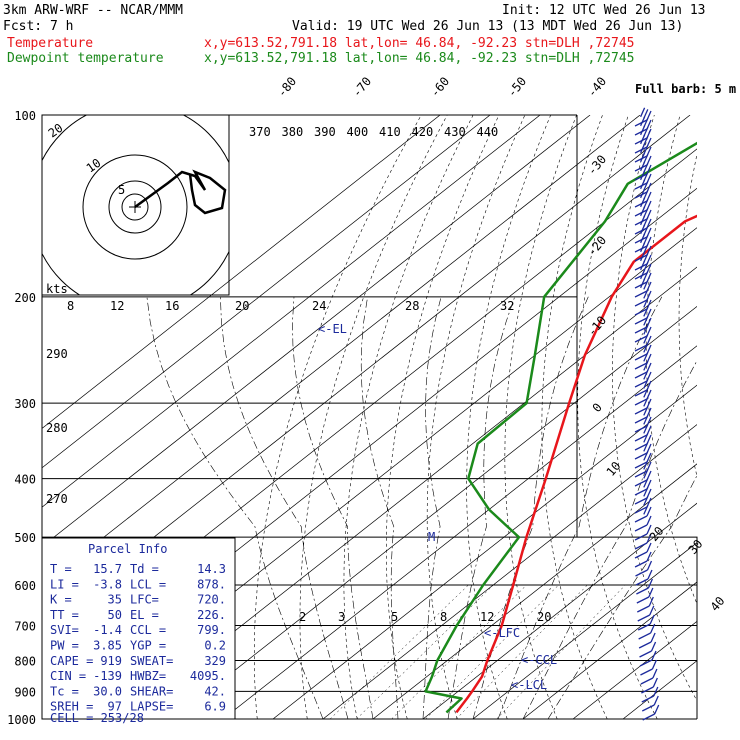  I want to click on mixing-ratio-lower-label: 5, so click(394, 617).